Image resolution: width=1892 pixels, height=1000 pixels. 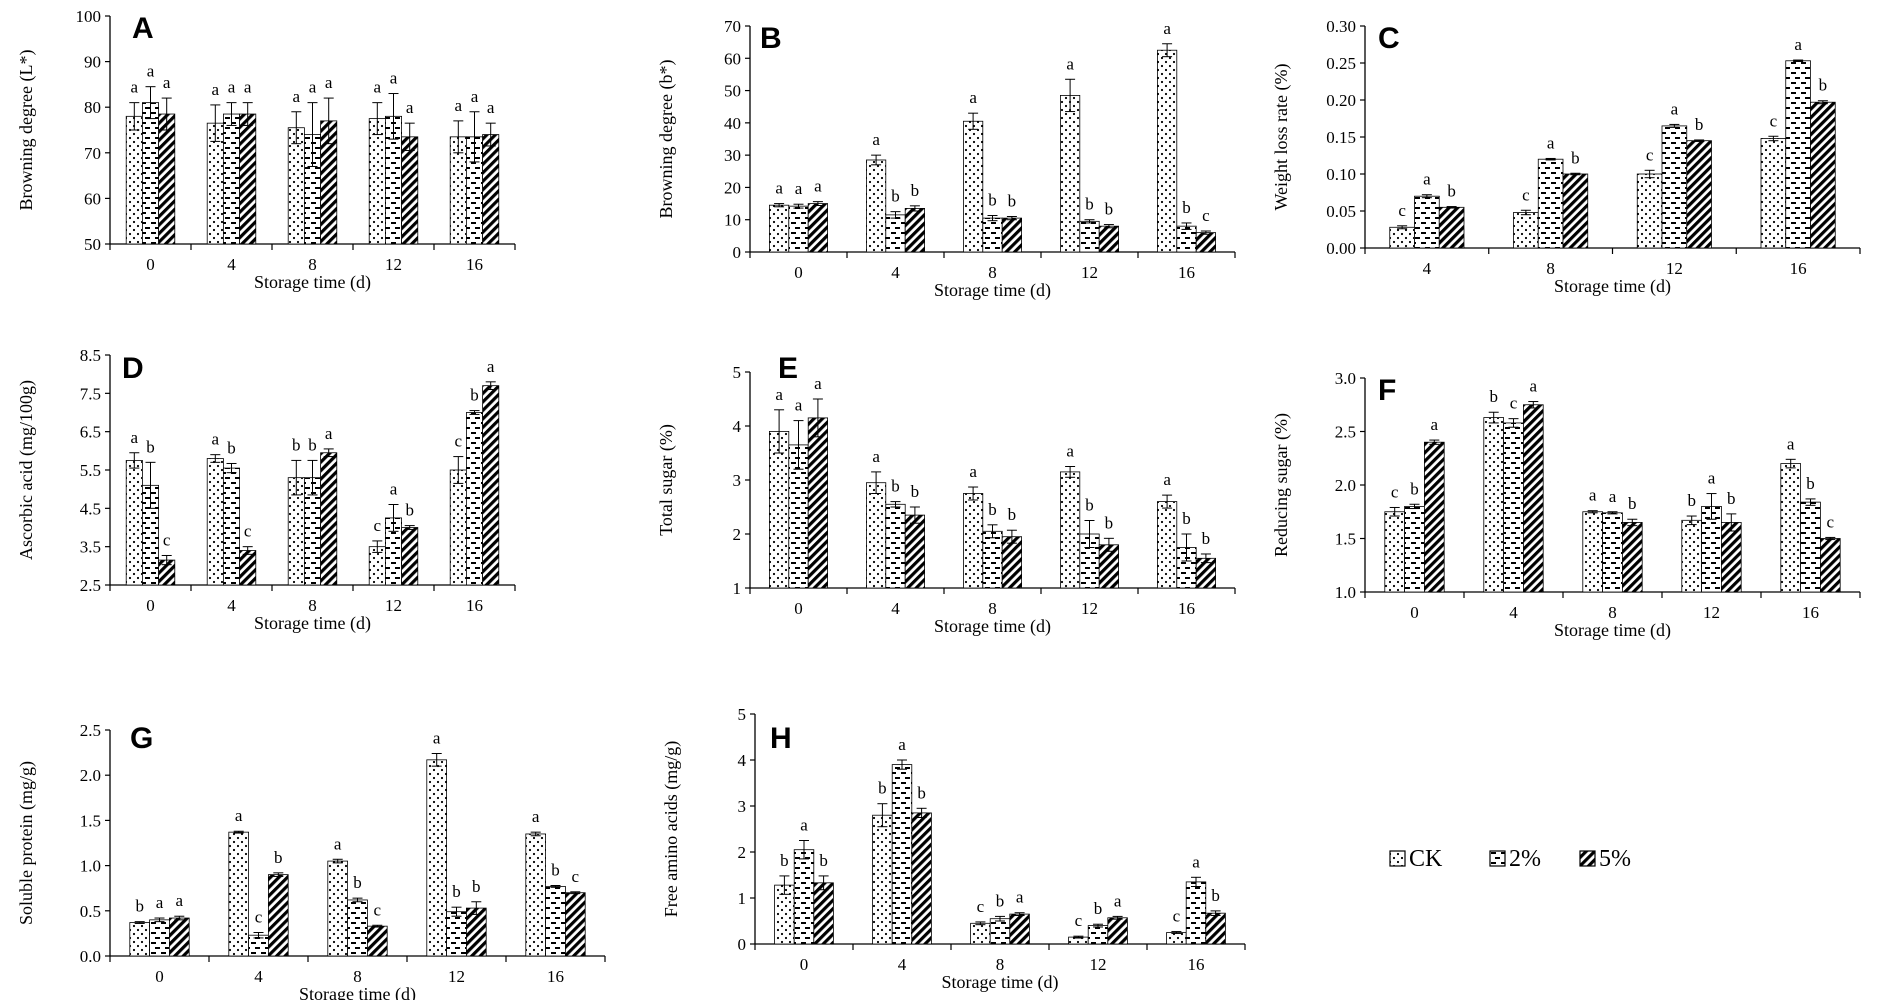 What do you see at coordinates (1612, 612) in the screenshot?
I see `panel-f-x-tick-label: 8` at bounding box center [1612, 612].